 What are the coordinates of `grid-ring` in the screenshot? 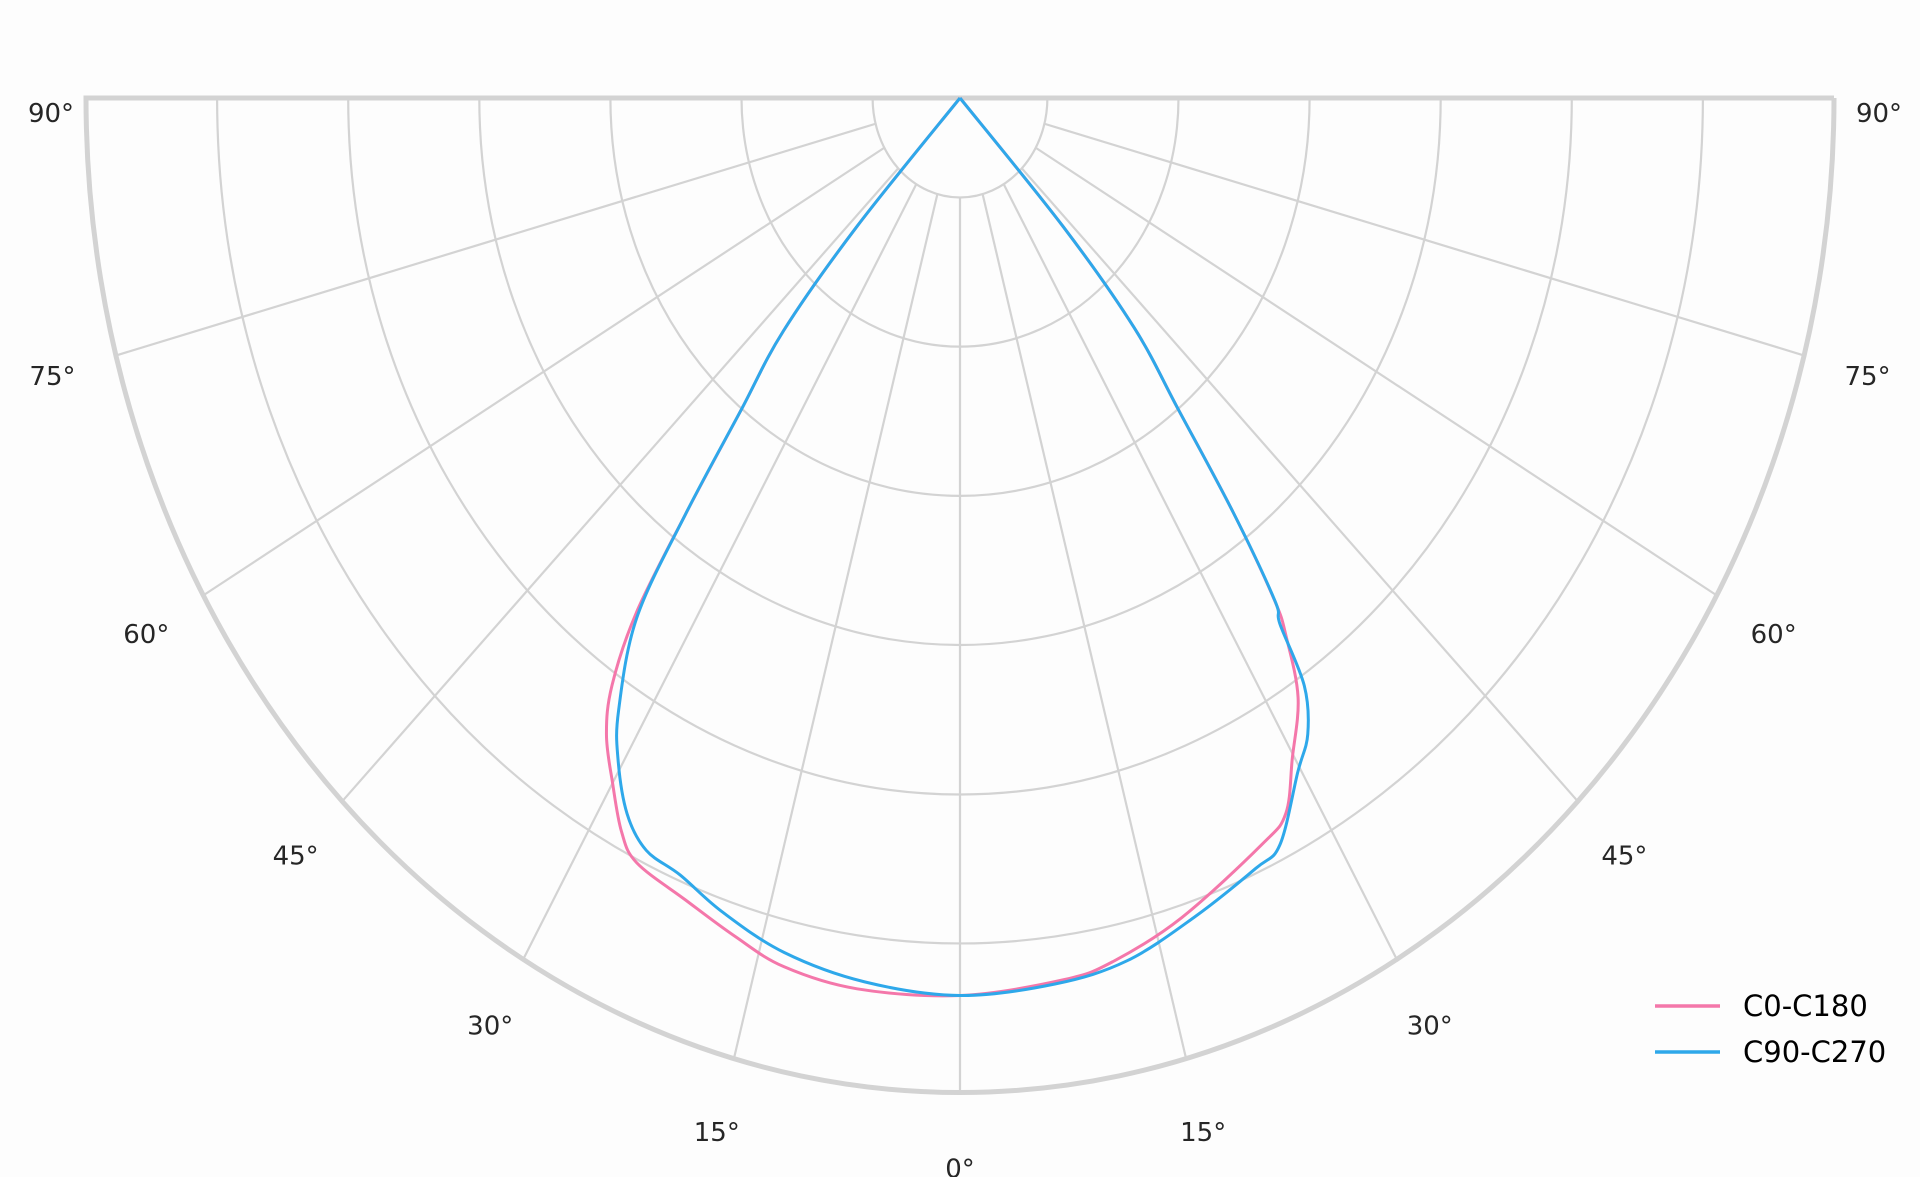 It's located at (960, 148).